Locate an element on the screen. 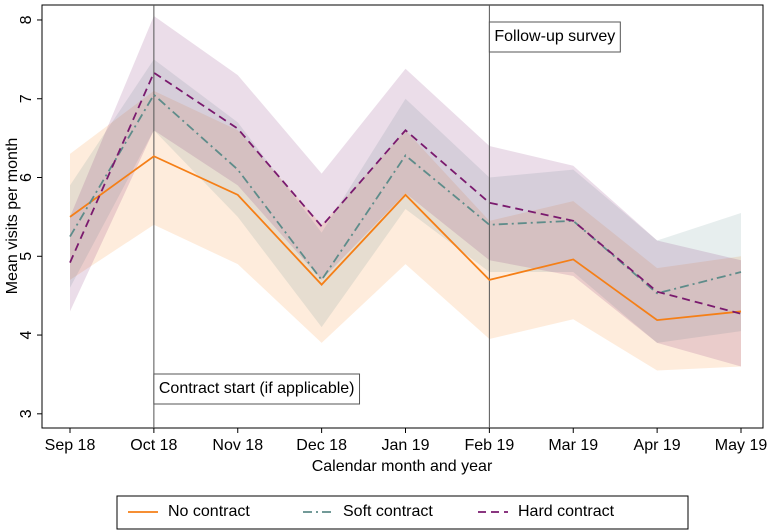 The width and height of the screenshot is (769, 530). legend-label: Soft contract is located at coordinates (388, 511).